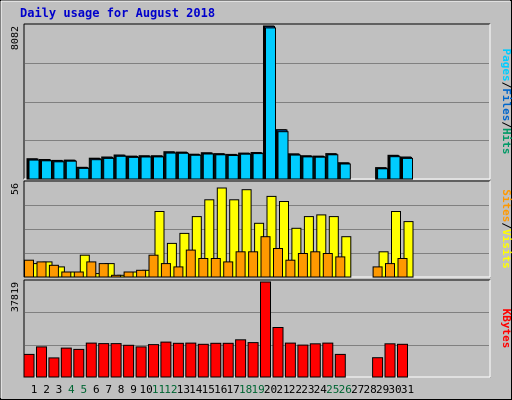 This screenshot has width=512, height=400. What do you see at coordinates (270, 389) in the screenshot?
I see `x-tick-label-day-20: 20` at bounding box center [270, 389].